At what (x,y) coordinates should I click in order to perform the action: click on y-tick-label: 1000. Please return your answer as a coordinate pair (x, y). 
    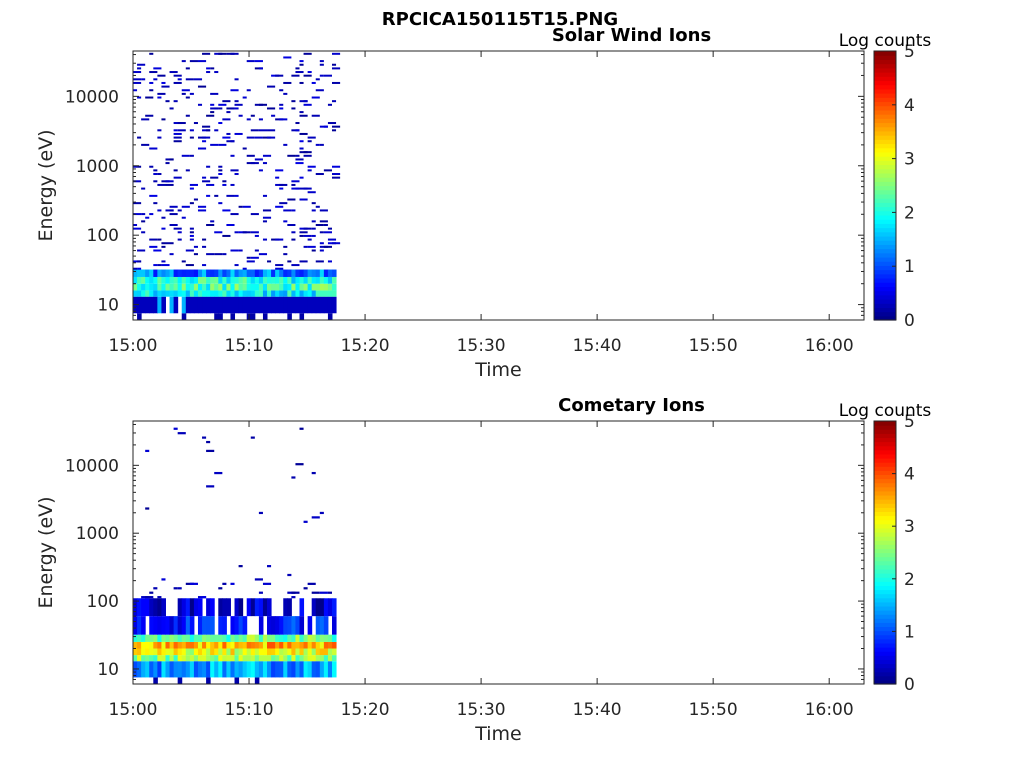
    Looking at the image, I should click on (97, 167).